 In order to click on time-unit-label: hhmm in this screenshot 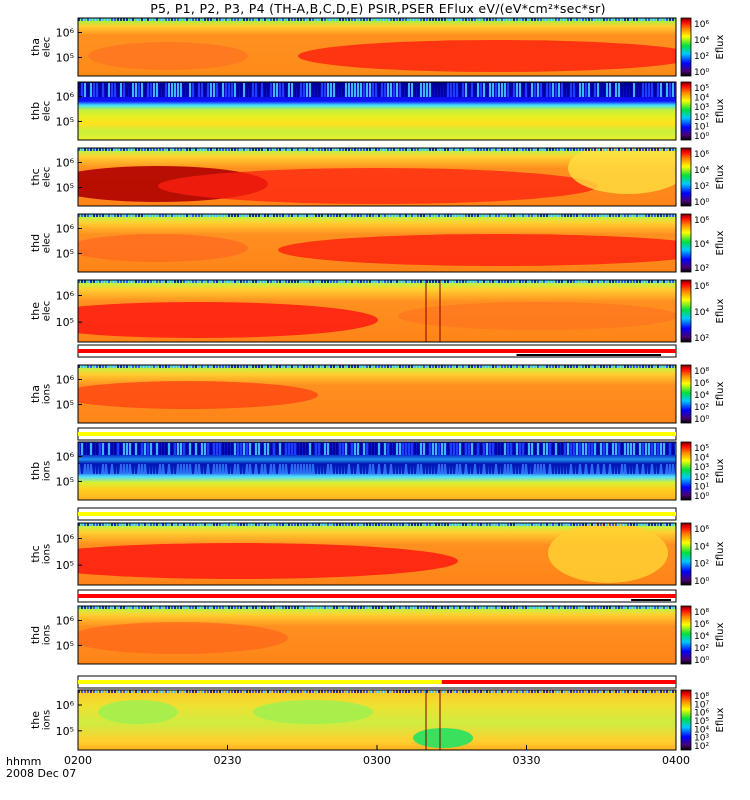, I will do `click(24, 761)`.